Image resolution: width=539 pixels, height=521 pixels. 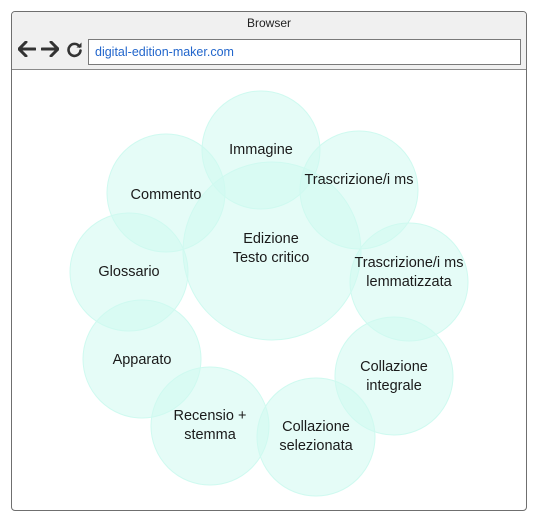 What do you see at coordinates (210, 426) in the screenshot?
I see `node-recensio-stemma: Recensio + stemma` at bounding box center [210, 426].